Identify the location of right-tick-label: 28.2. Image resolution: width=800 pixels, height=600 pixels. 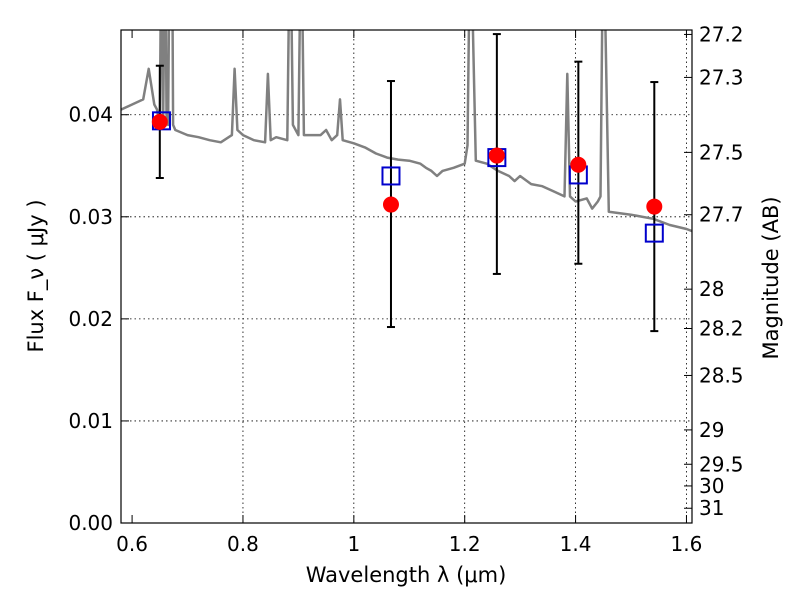
(721, 328).